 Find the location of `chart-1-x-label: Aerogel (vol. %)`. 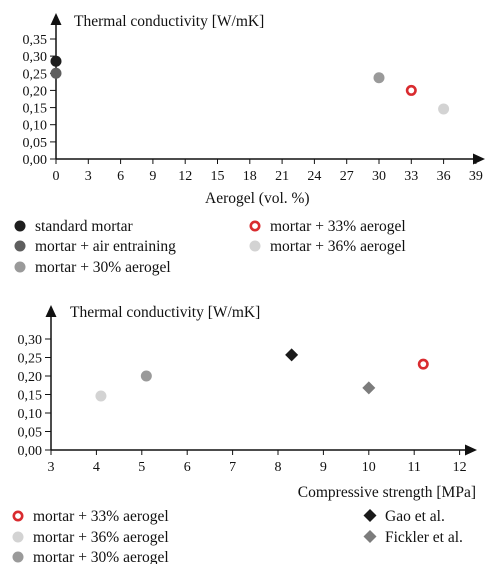

chart-1-x-label: Aerogel (vol. %) is located at coordinates (257, 198).